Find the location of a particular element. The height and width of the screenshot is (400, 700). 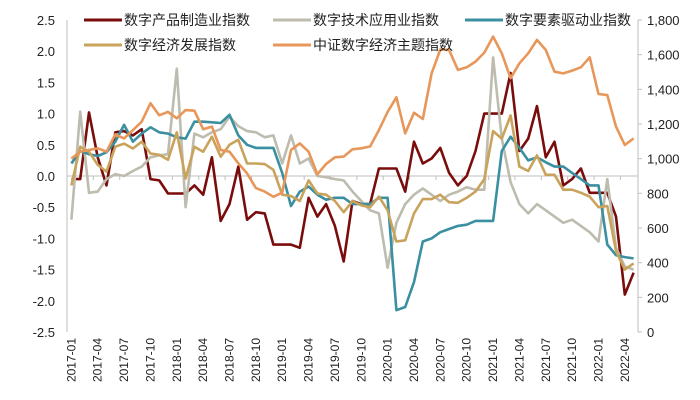

left-tick-label: 2.0 is located at coordinates (46, 51).